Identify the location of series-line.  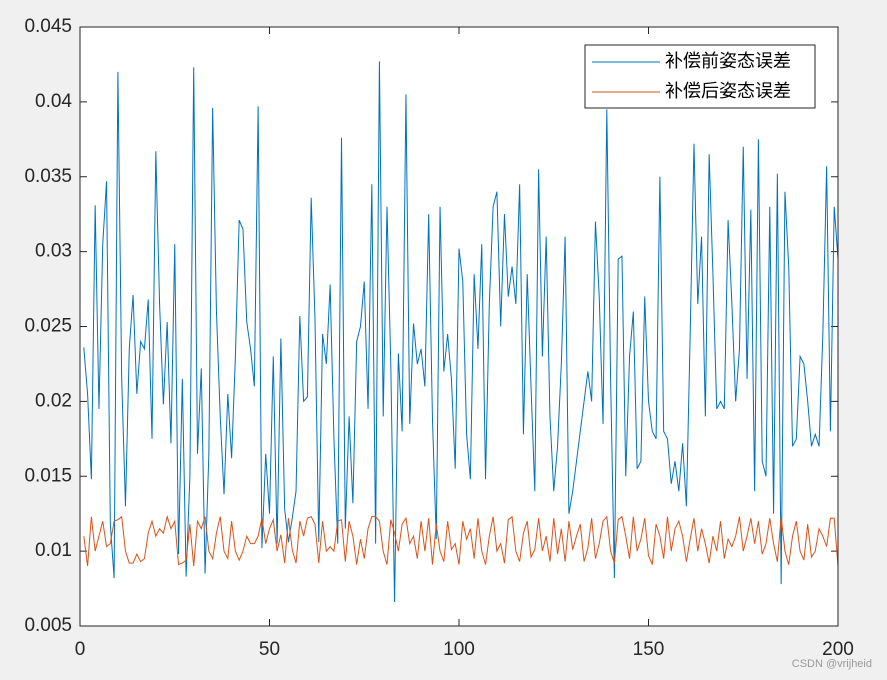
(461, 540).